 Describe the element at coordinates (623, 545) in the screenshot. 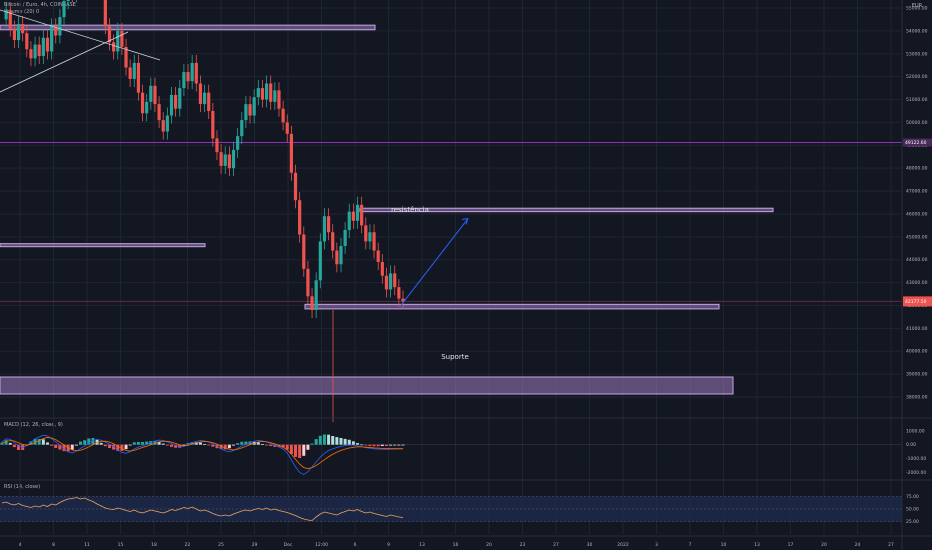

I see `time-tick-label: 2022` at that location.